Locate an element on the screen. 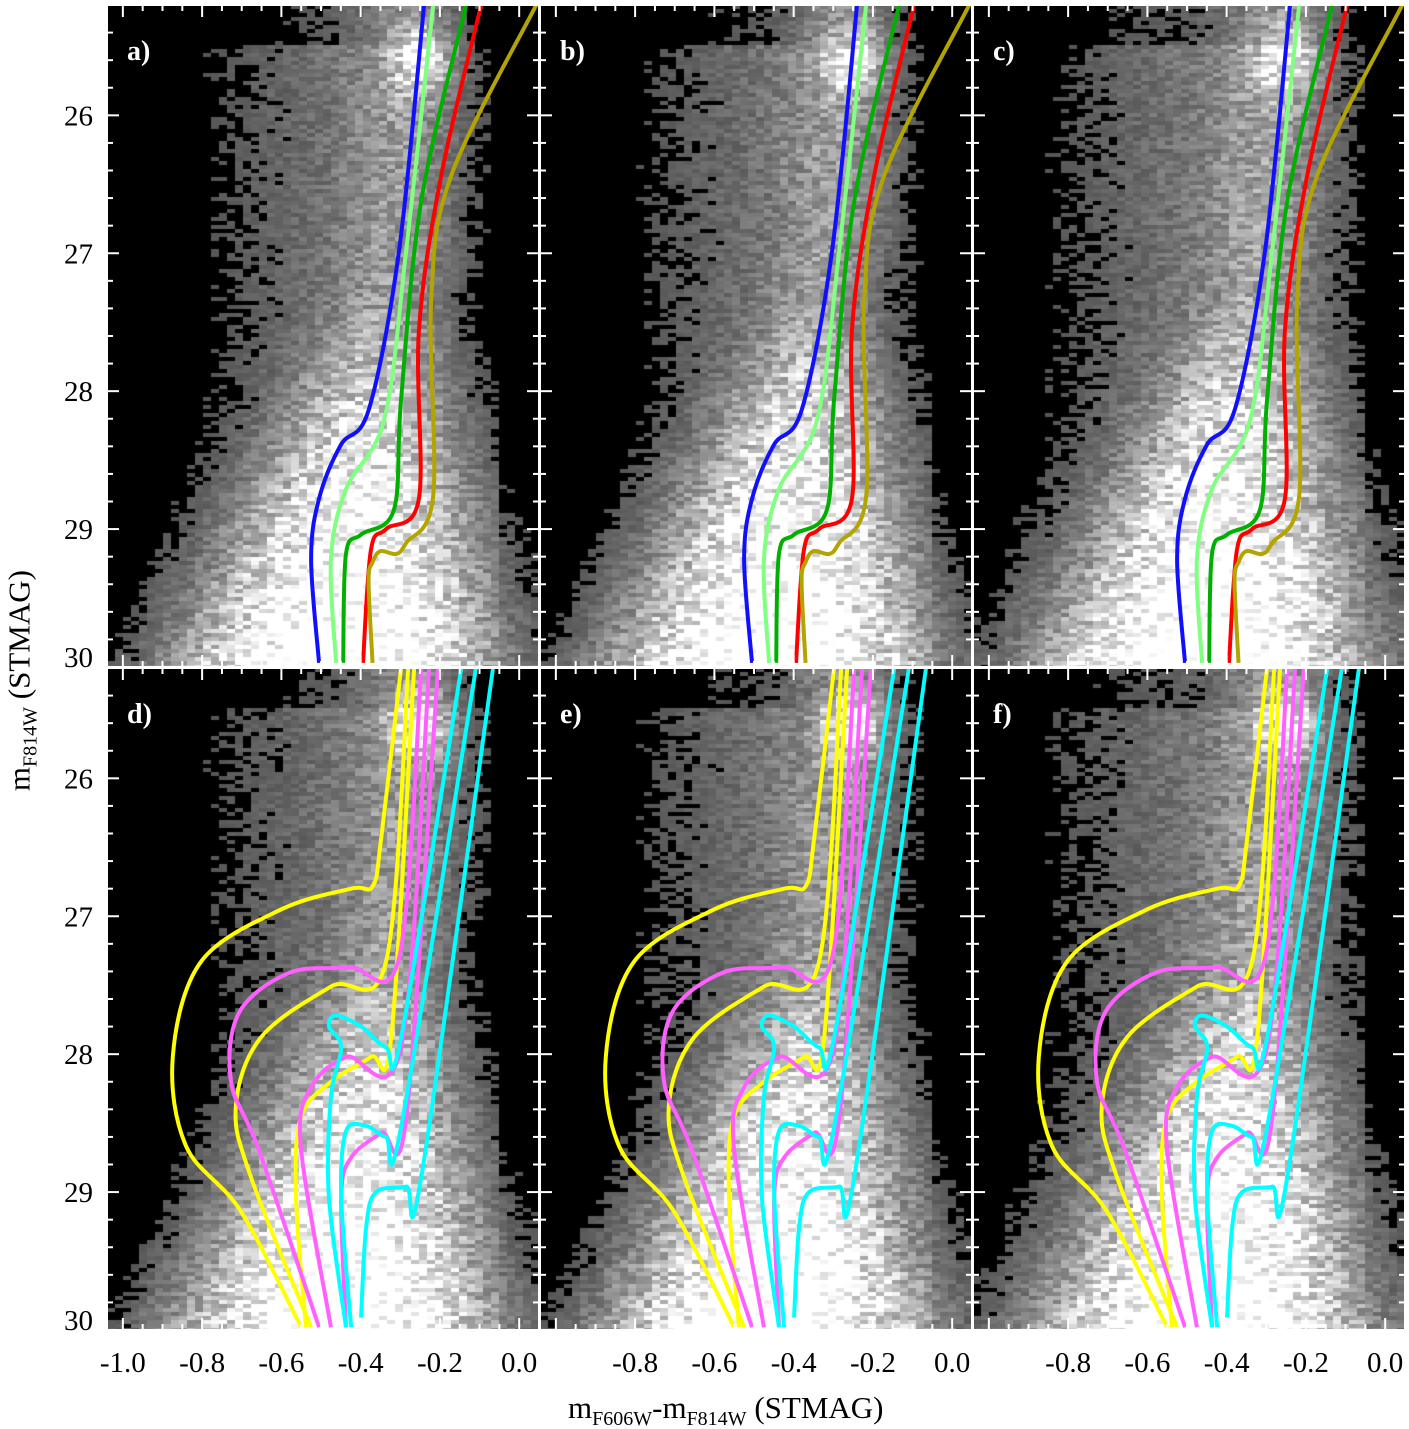 This screenshot has width=1409, height=1429. y-axis-title-unit: (STMAG) is located at coordinates (19, 638).